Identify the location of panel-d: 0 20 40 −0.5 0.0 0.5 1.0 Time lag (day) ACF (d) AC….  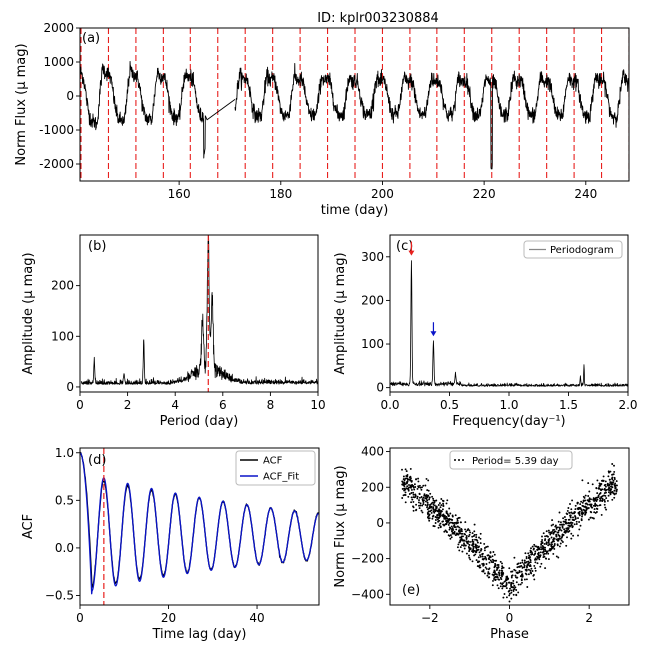
(170, 544).